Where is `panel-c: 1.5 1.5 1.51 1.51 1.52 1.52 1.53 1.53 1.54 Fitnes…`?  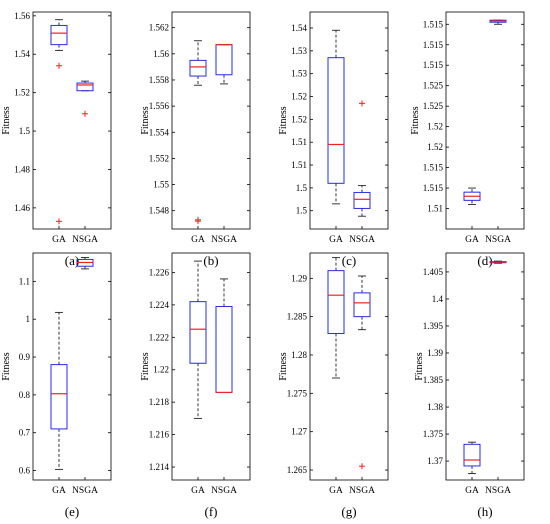
panel-c: 1.5 1.5 1.51 1.51 1.52 1.52 1.53 1.53 1.54 Fitnes… is located at coordinates (333, 139).